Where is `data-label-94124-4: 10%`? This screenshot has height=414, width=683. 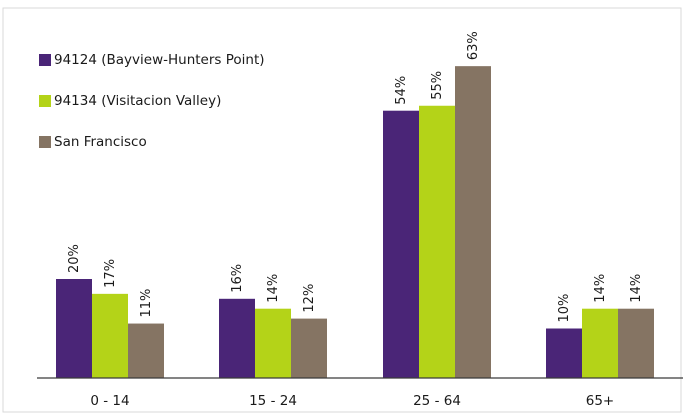
data-label-94124-4: 10% is located at coordinates (564, 308).